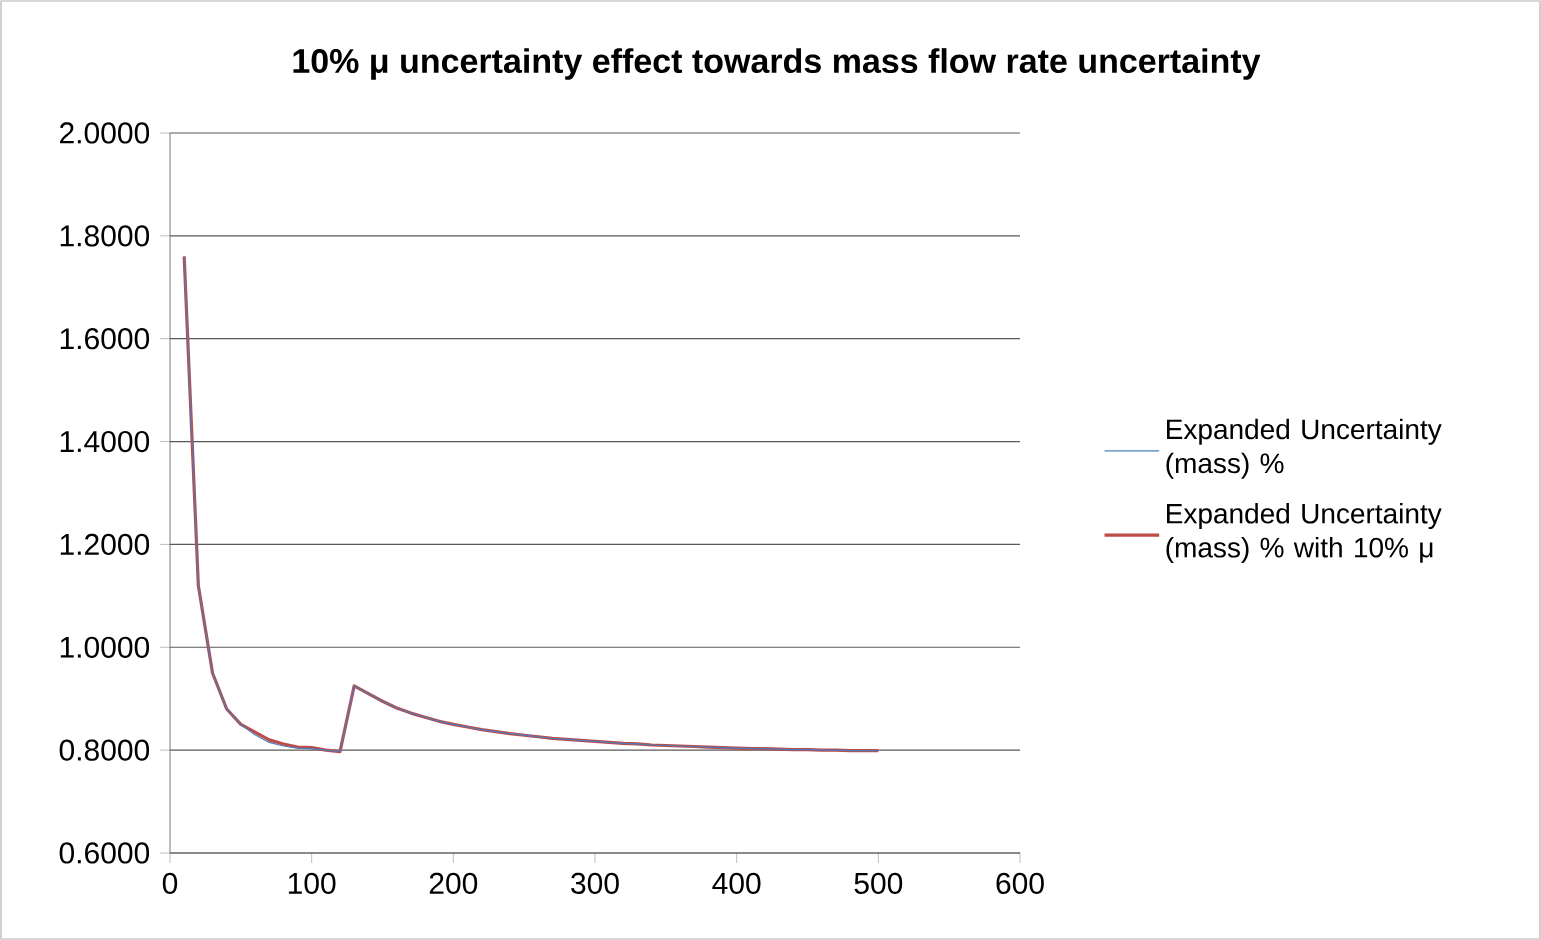 The width and height of the screenshot is (1541, 940). Describe the element at coordinates (104, 853) in the screenshot. I see `y-tick-label: 0.6000` at that location.